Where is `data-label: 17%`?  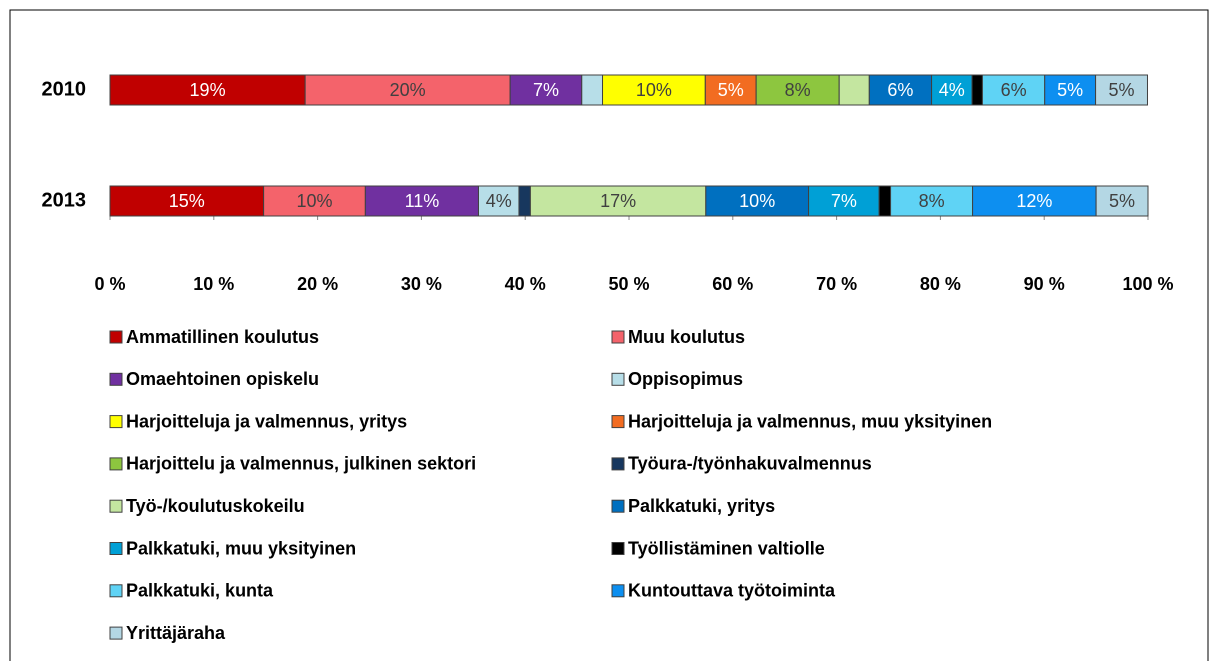 data-label: 17% is located at coordinates (618, 201).